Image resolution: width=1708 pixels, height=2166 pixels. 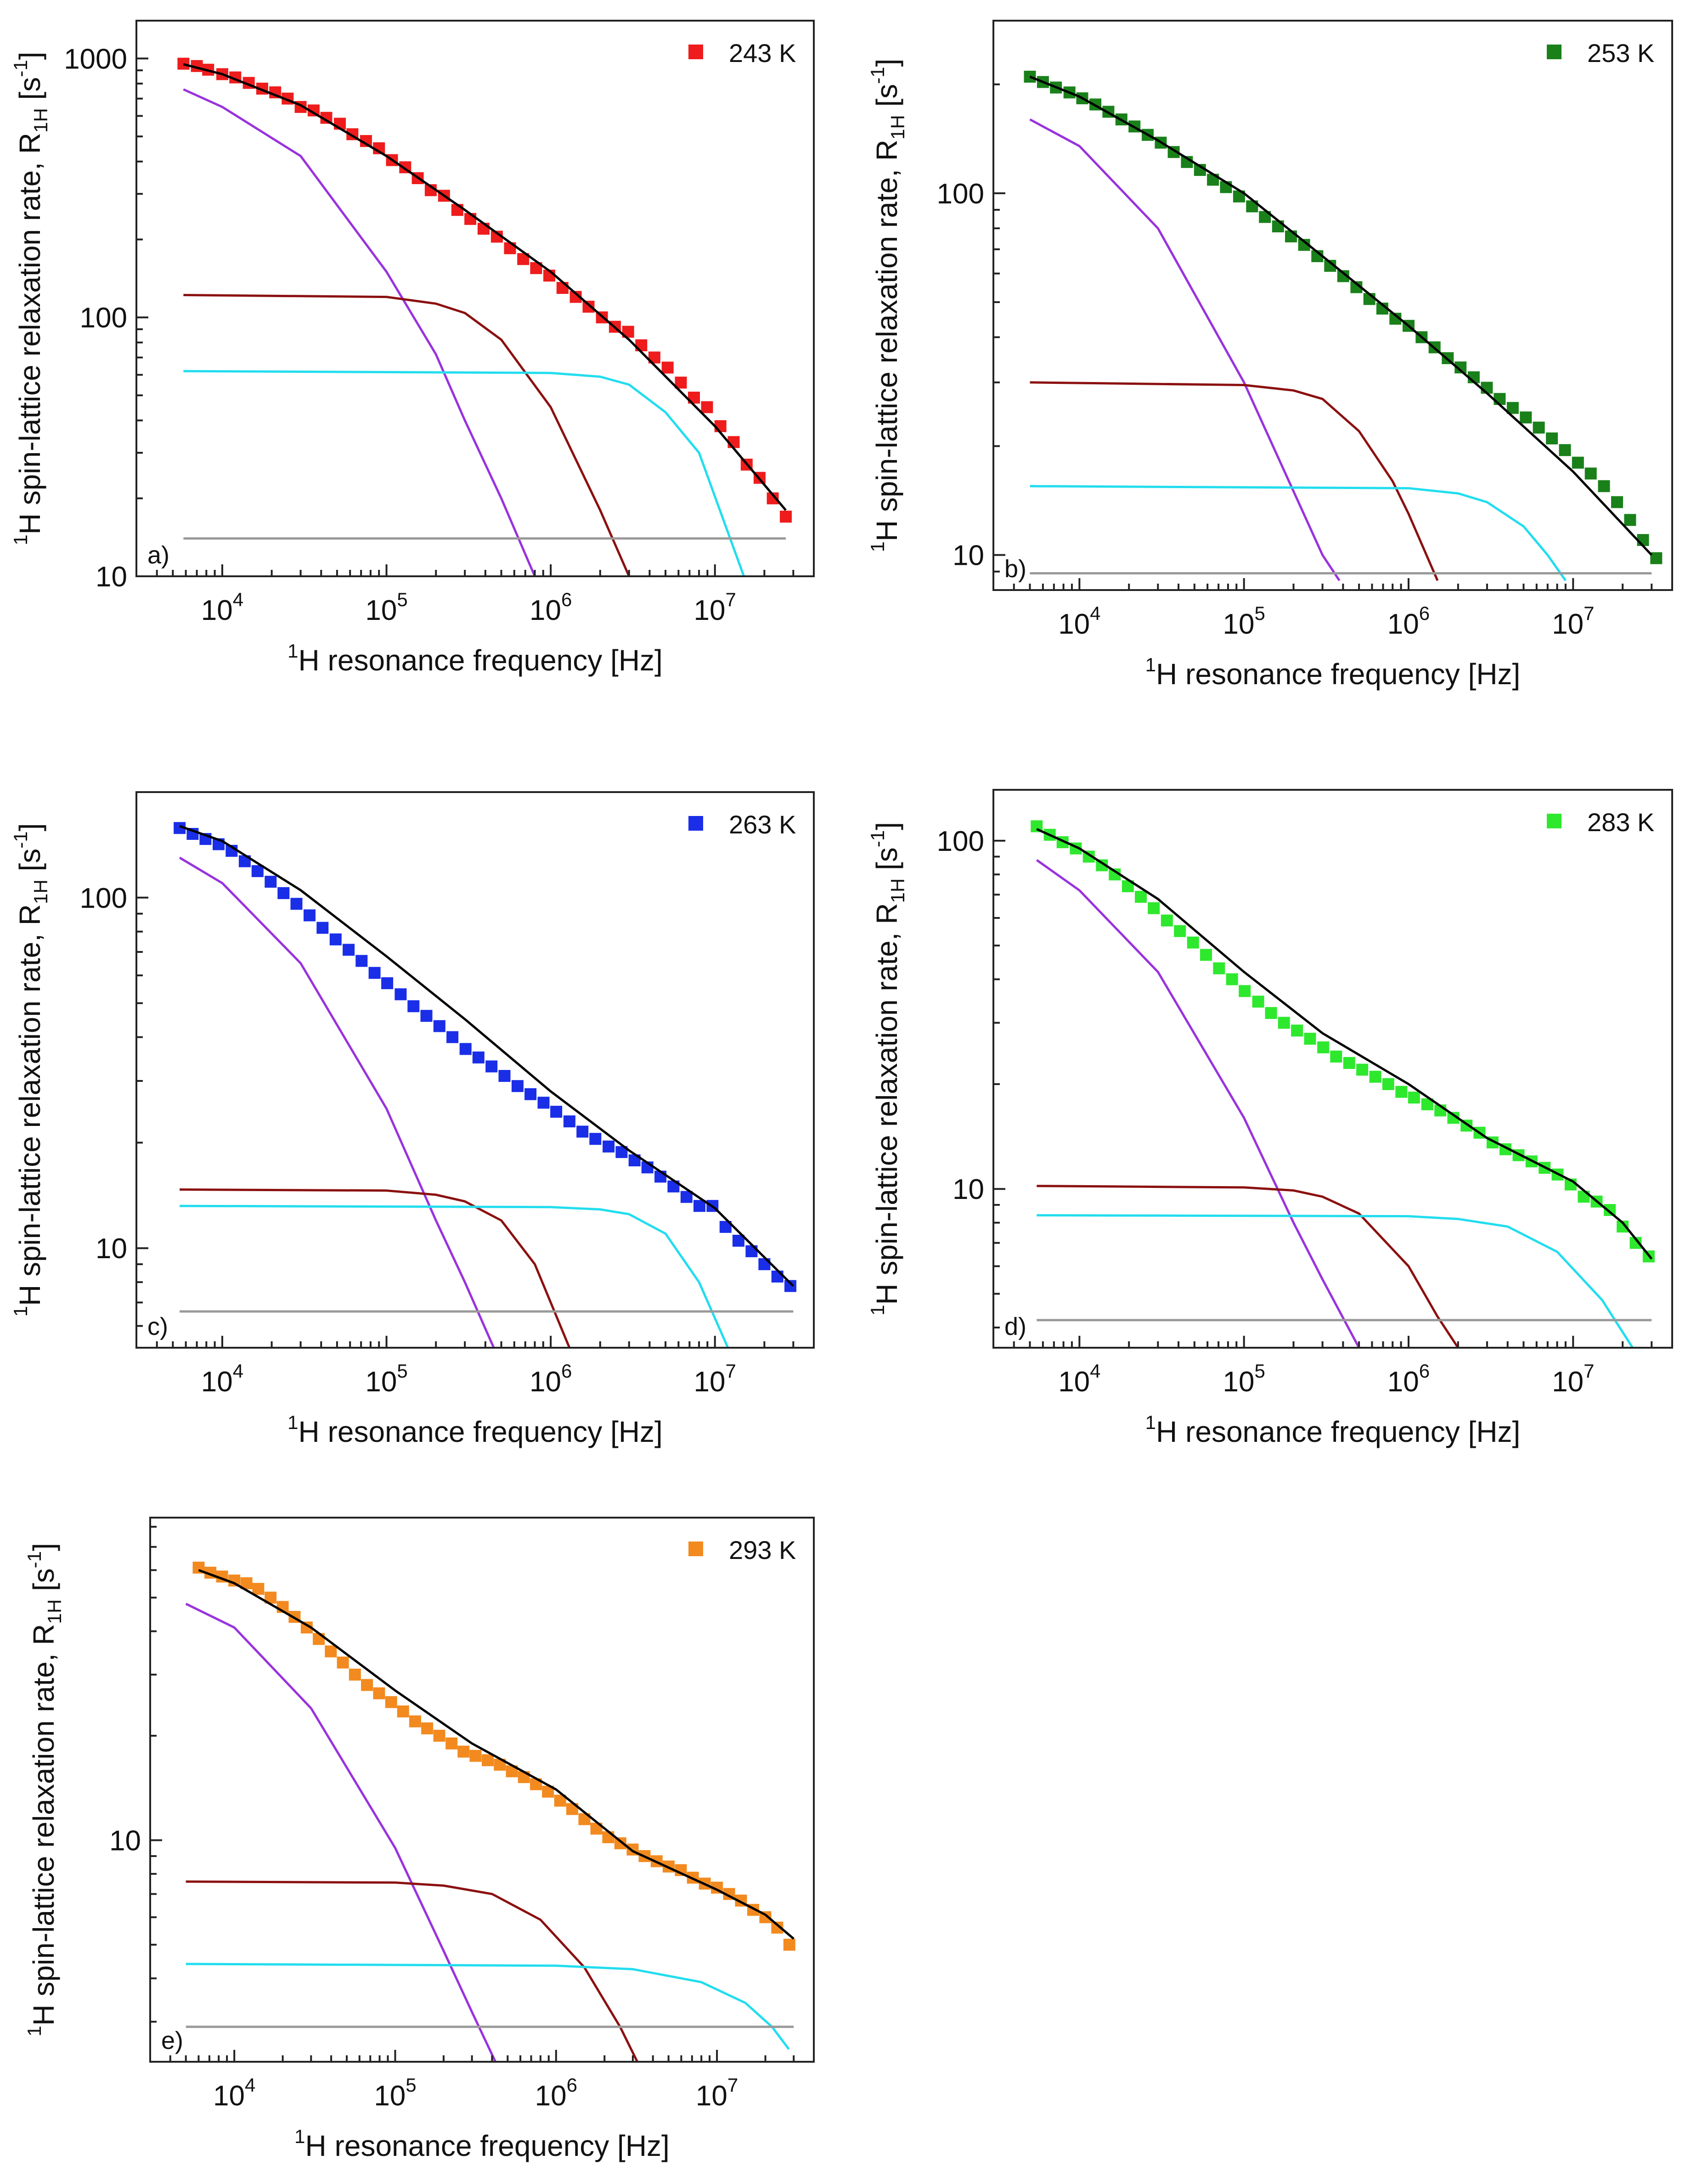 I want to click on y-tick-label: 100, so click(x=961, y=194).